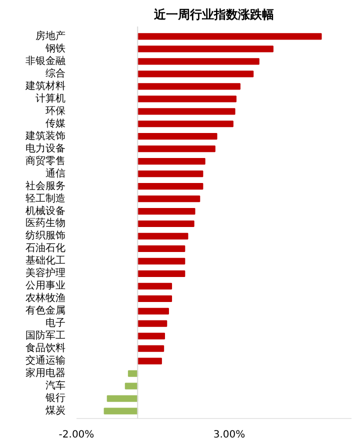 The width and height of the screenshot is (355, 443). I want to click on y-tick-label: 医药生物, so click(46, 223).